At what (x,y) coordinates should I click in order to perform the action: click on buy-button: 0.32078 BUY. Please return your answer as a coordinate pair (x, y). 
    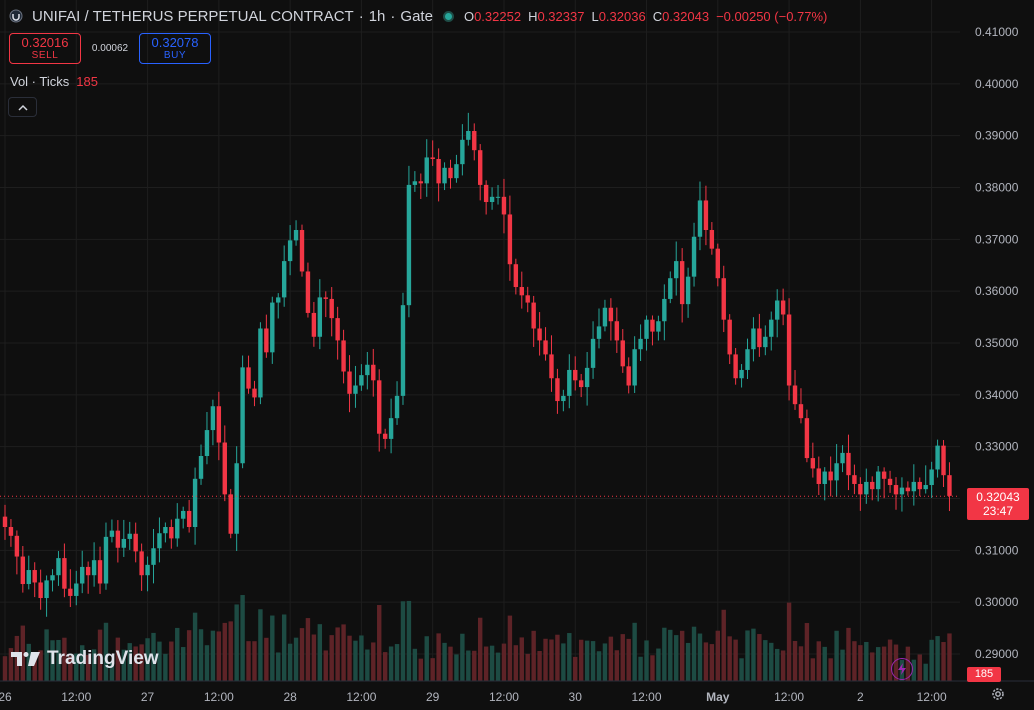
    Looking at the image, I should click on (175, 48).